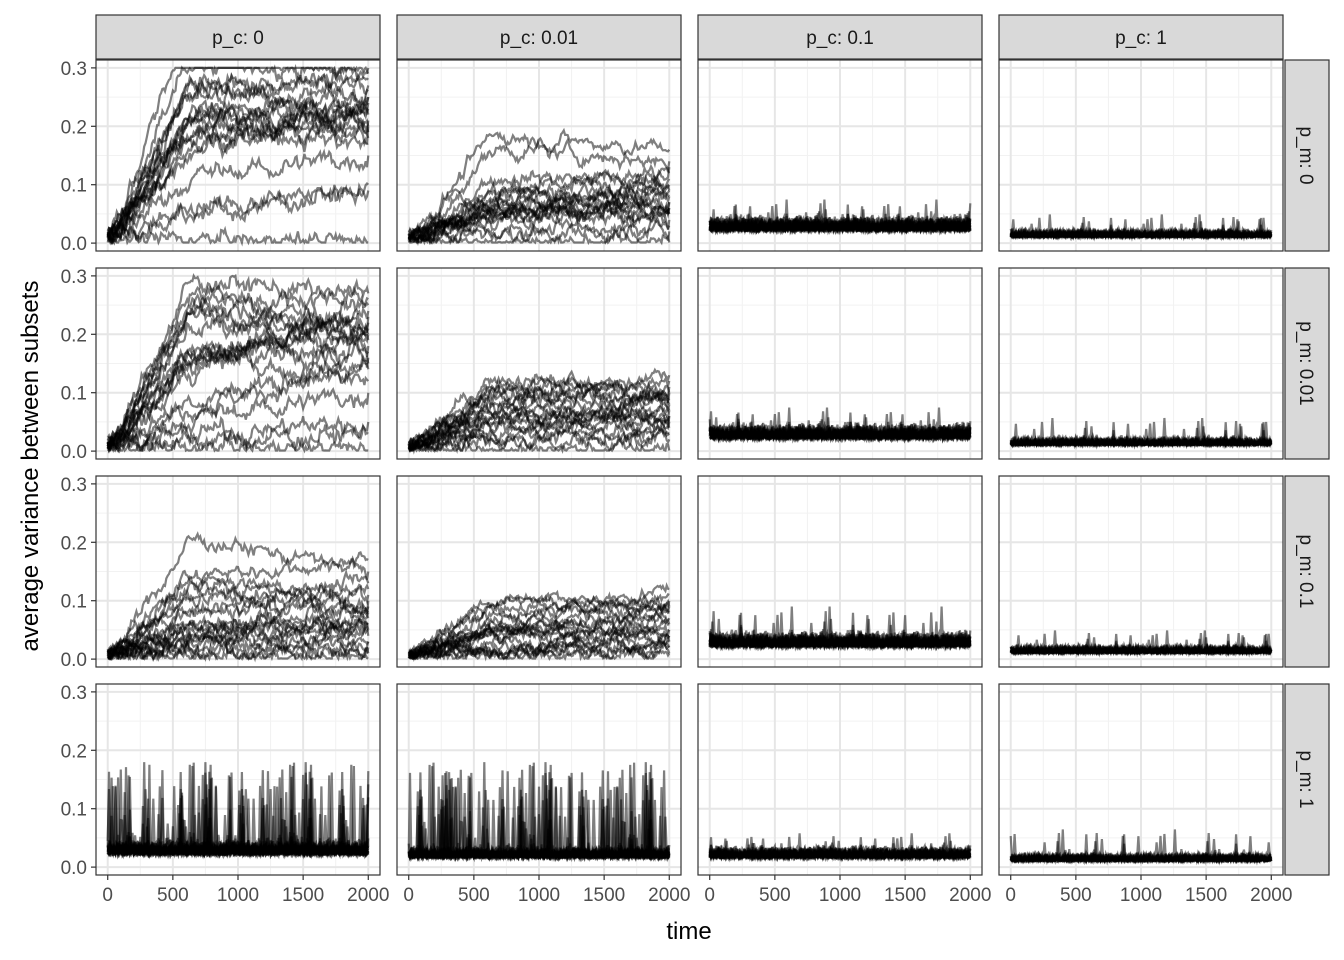 The height and width of the screenshot is (960, 1344). I want to click on column-strip-label: p_c: 0, so click(238, 38).